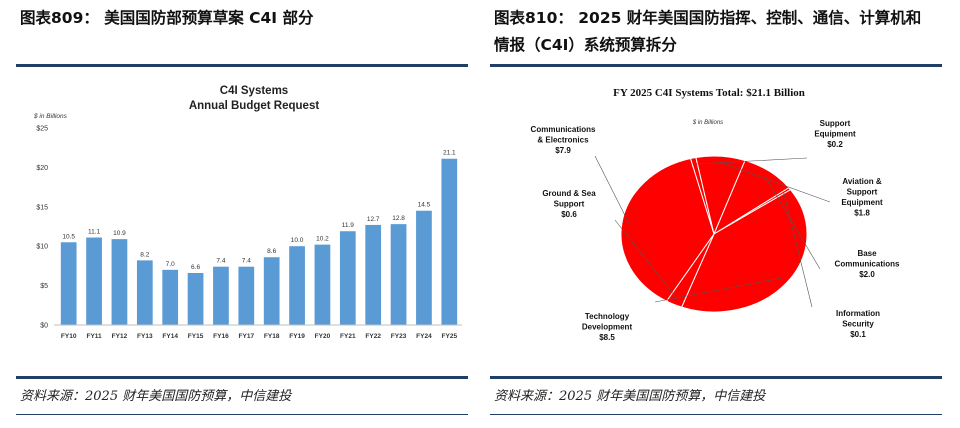 This screenshot has height=428, width=960. I want to click on bar-fy17, so click(246, 295).